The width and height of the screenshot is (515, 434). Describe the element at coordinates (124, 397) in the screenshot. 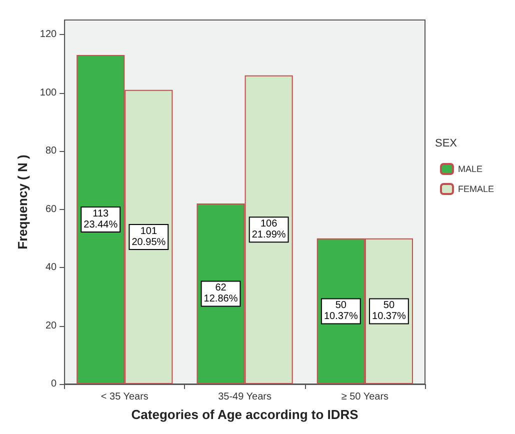

I see `x-tick-label: < 35 Years` at that location.